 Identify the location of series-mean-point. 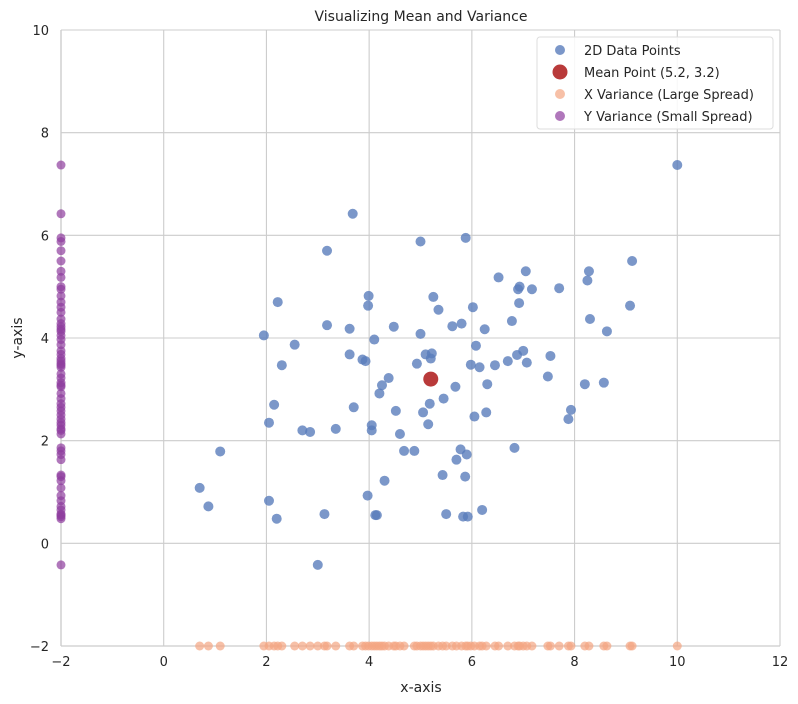
(431, 379).